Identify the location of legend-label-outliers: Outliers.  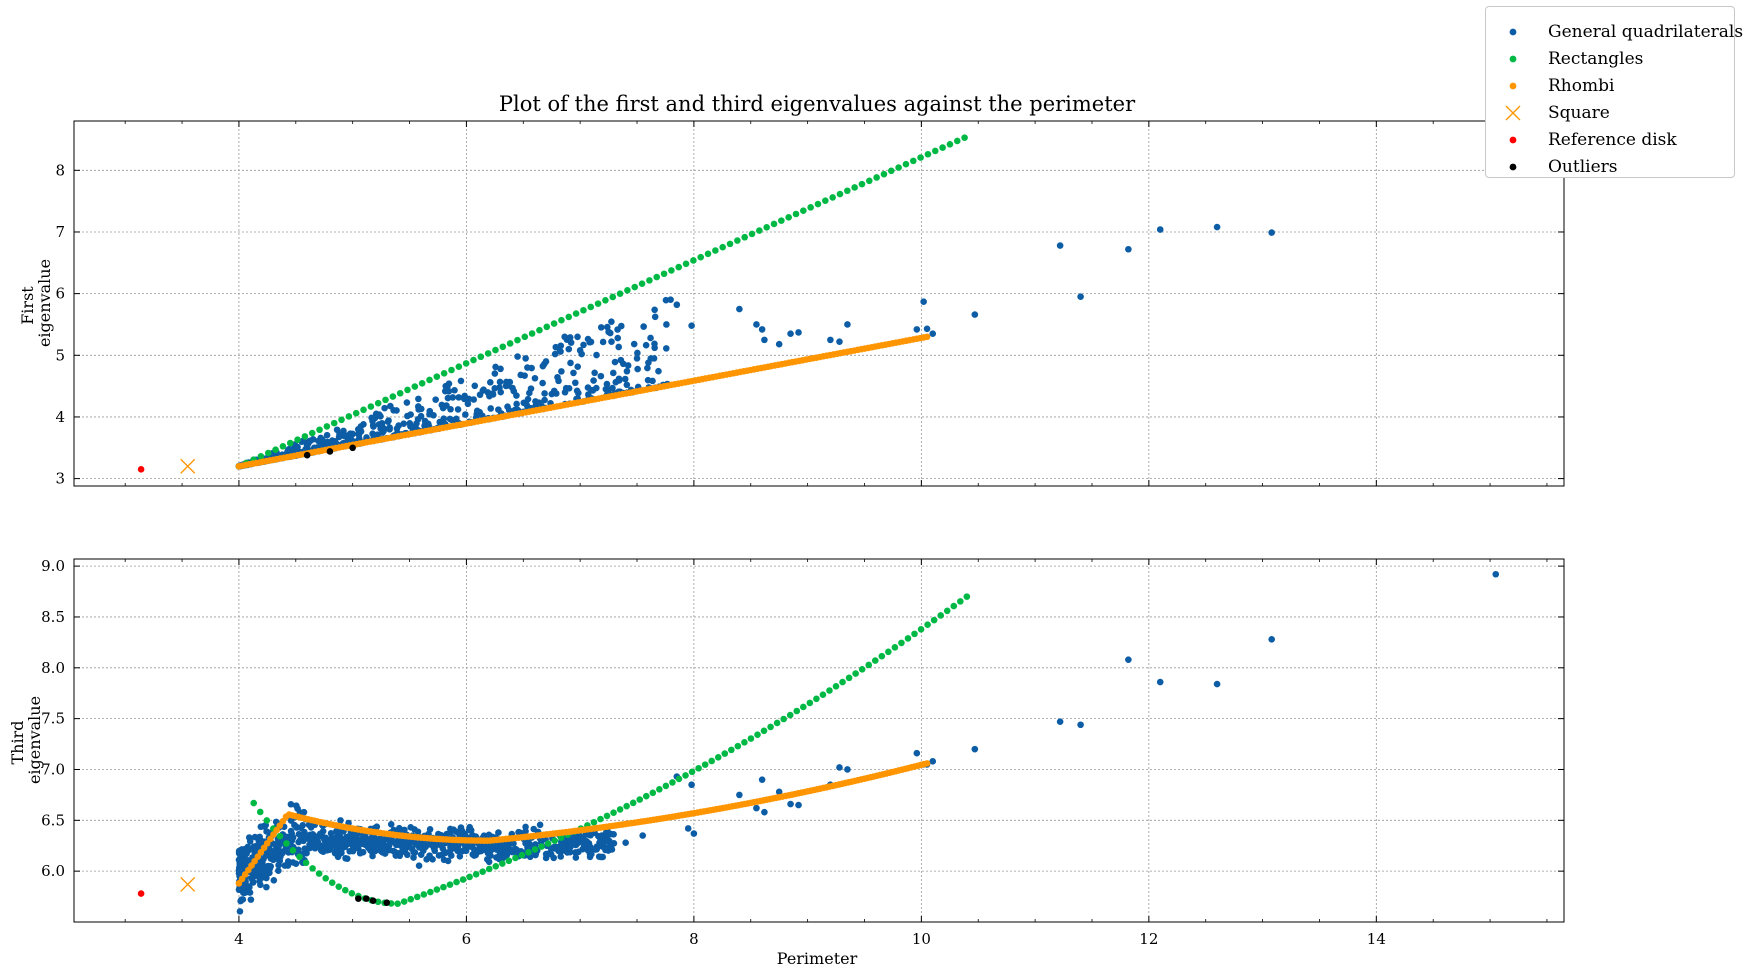
(1583, 167).